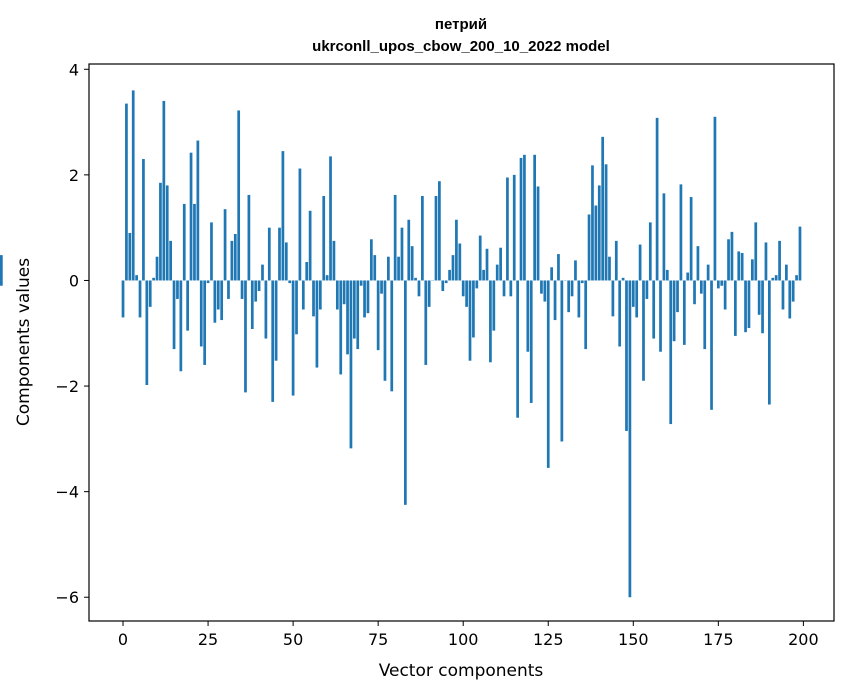  I want to click on x-tick-label: 100, so click(463, 639).